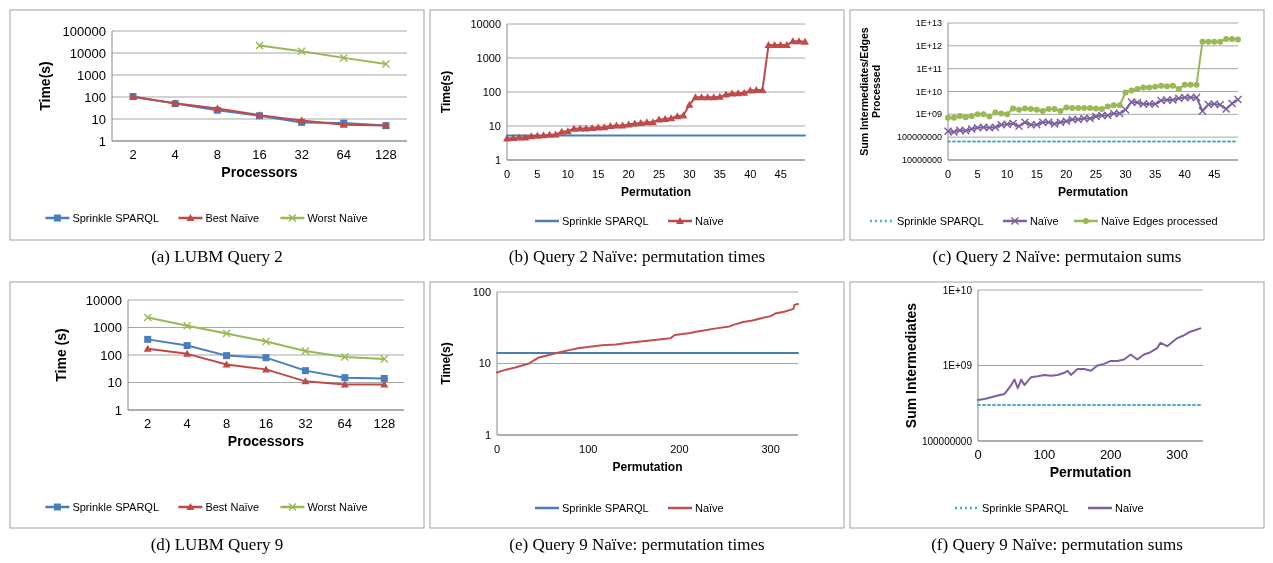 This screenshot has height=563, width=1273. What do you see at coordinates (1159, 220) in the screenshot?
I see `legend-label: Naïve Edges processed` at bounding box center [1159, 220].